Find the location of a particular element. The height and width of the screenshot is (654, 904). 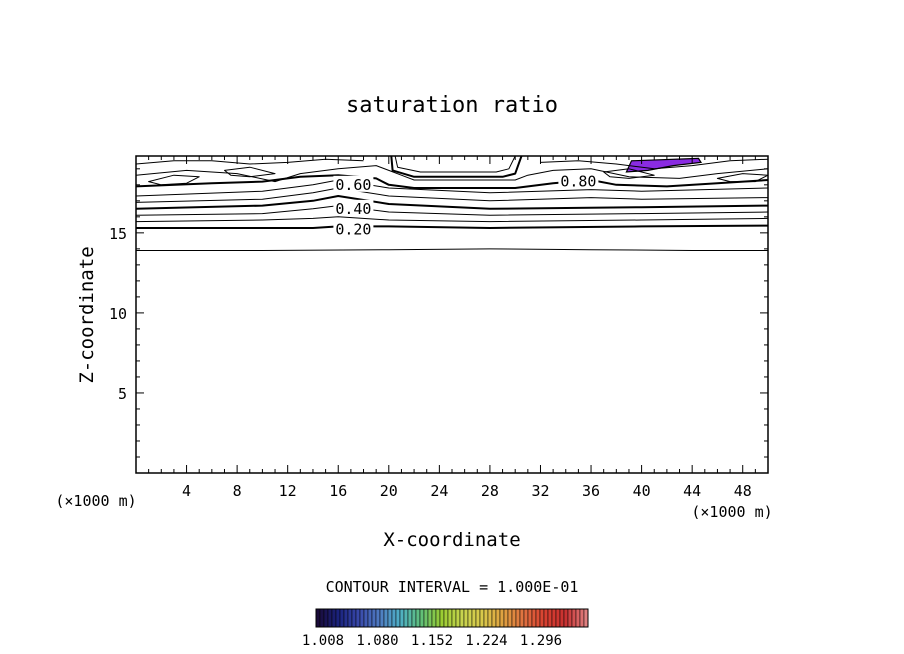

contour-label: 0.40 is located at coordinates (353, 209).